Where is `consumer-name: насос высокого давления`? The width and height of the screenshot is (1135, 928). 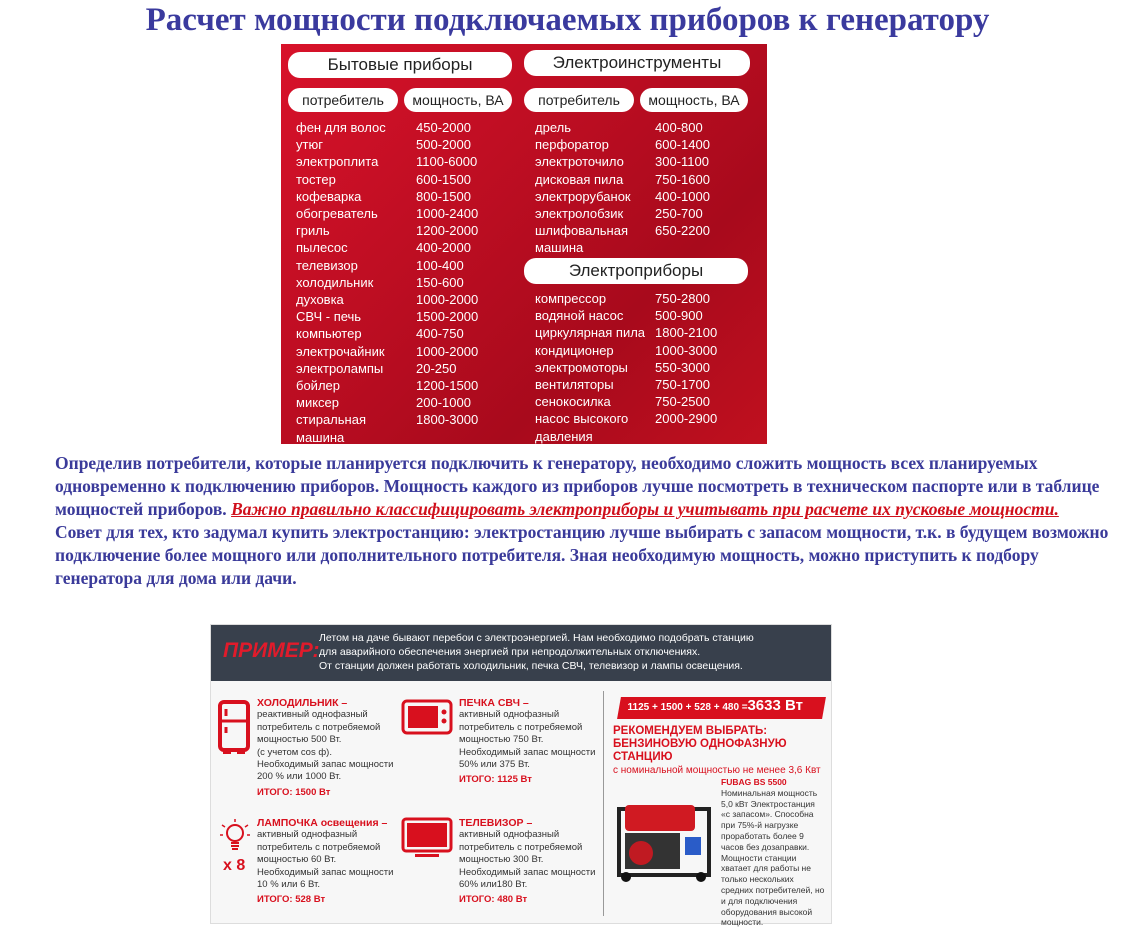 consumer-name: насос высокого давления is located at coordinates (582, 427).